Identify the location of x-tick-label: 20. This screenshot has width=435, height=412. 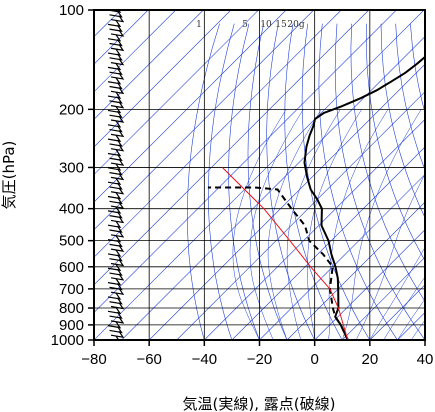
(369, 359).